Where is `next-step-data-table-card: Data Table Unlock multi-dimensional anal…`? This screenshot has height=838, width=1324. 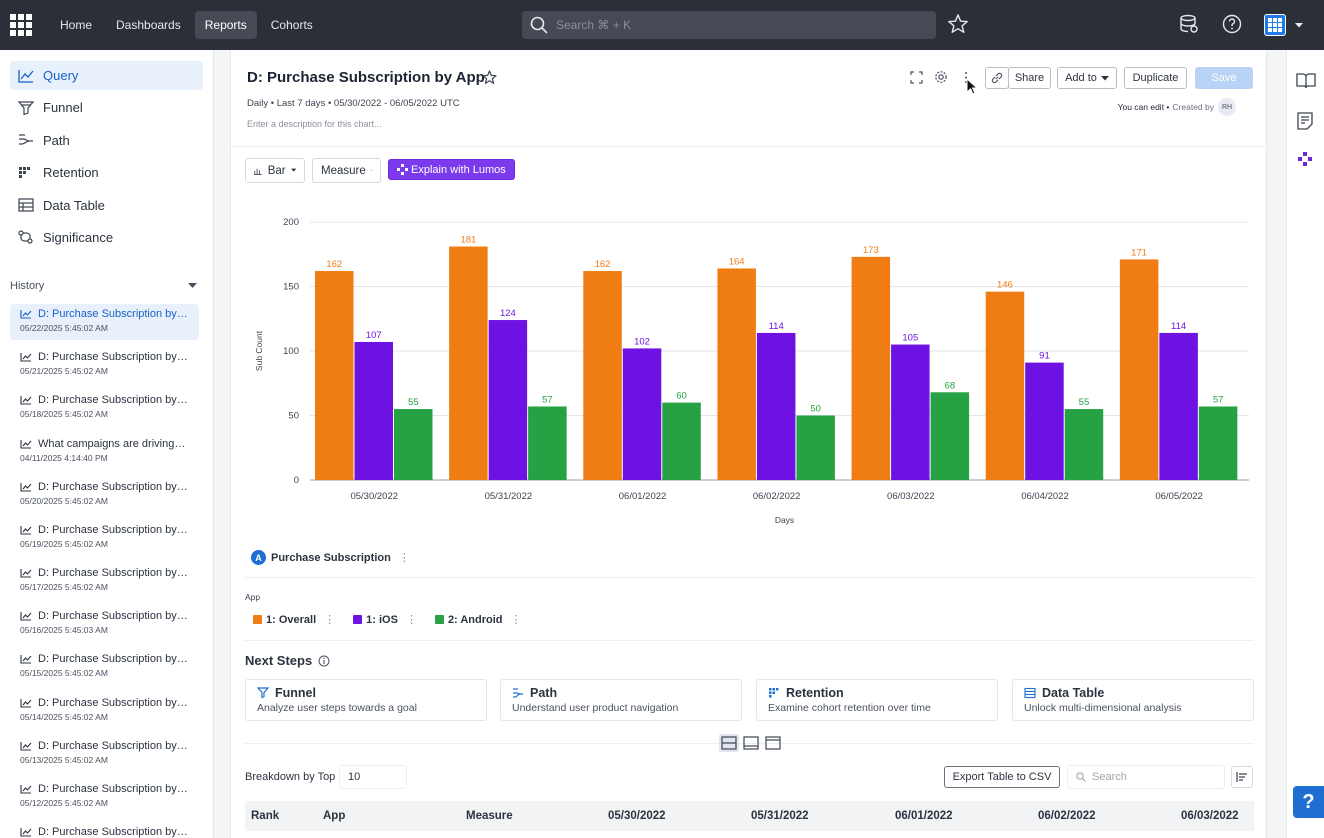 next-step-data-table-card: Data Table Unlock multi-dimensional anal… is located at coordinates (1133, 700).